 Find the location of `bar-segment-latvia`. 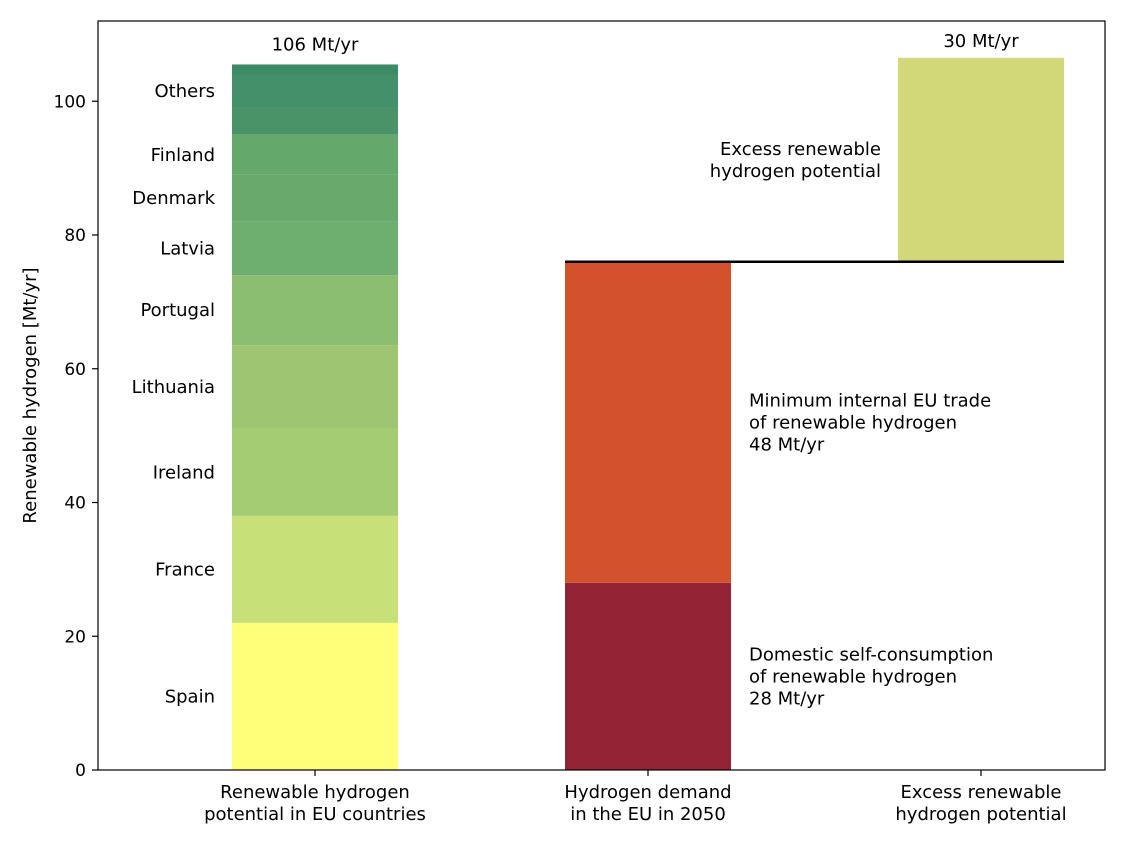

bar-segment-latvia is located at coordinates (315, 248).